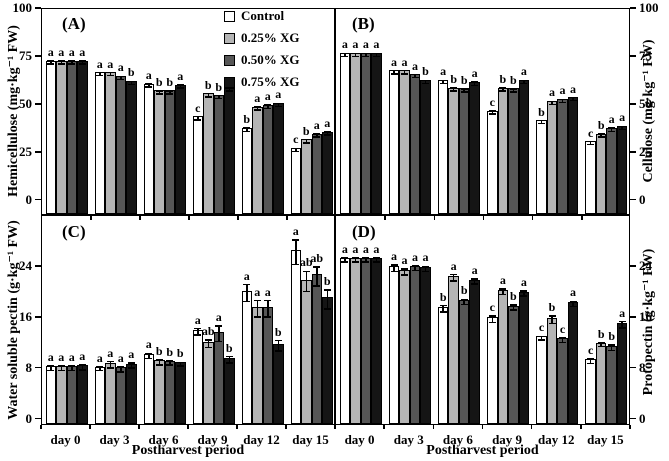 Image resolution: width=669 pixels, height=461 pixels. I want to click on legend-item-050-xg: 0.50% XG, so click(262, 60).